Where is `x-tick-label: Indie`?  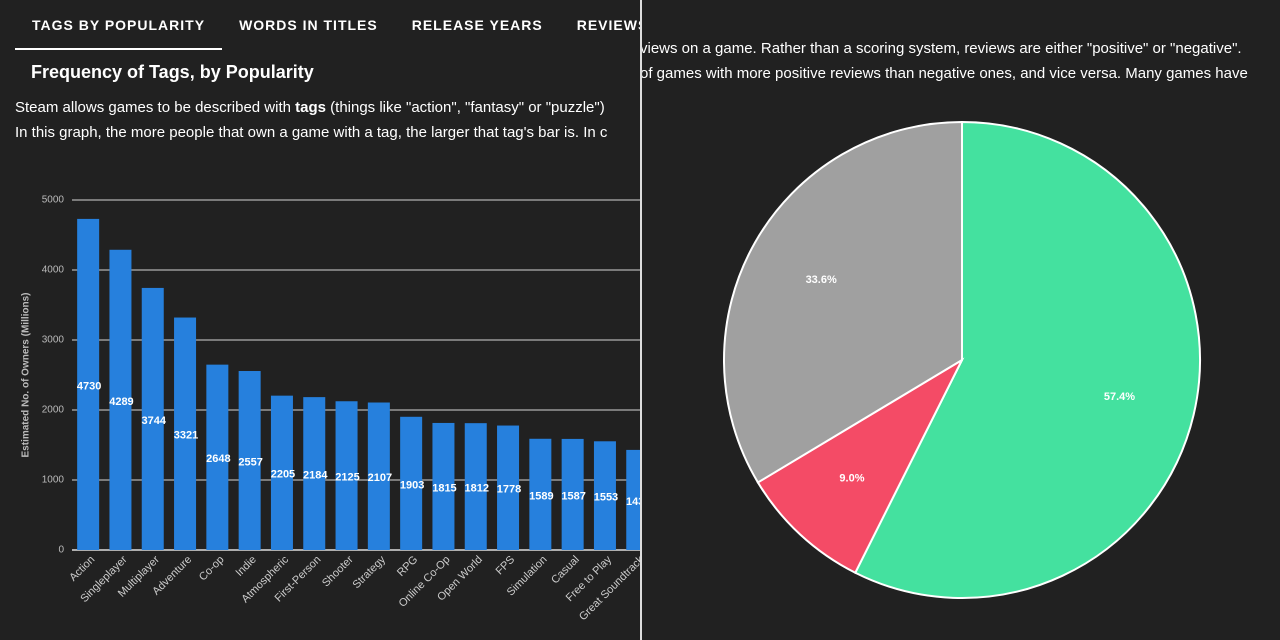
x-tick-label: Indie is located at coordinates (245, 566).